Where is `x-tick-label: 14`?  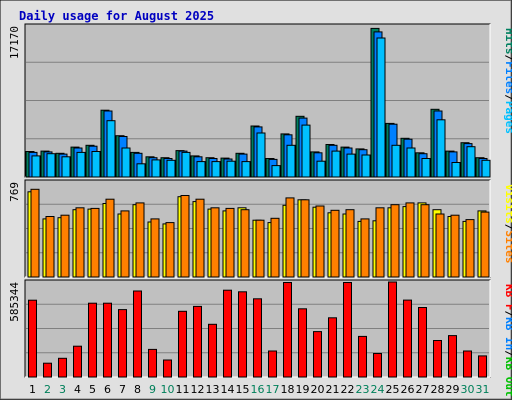
x-tick-label: 14 is located at coordinates (228, 389).